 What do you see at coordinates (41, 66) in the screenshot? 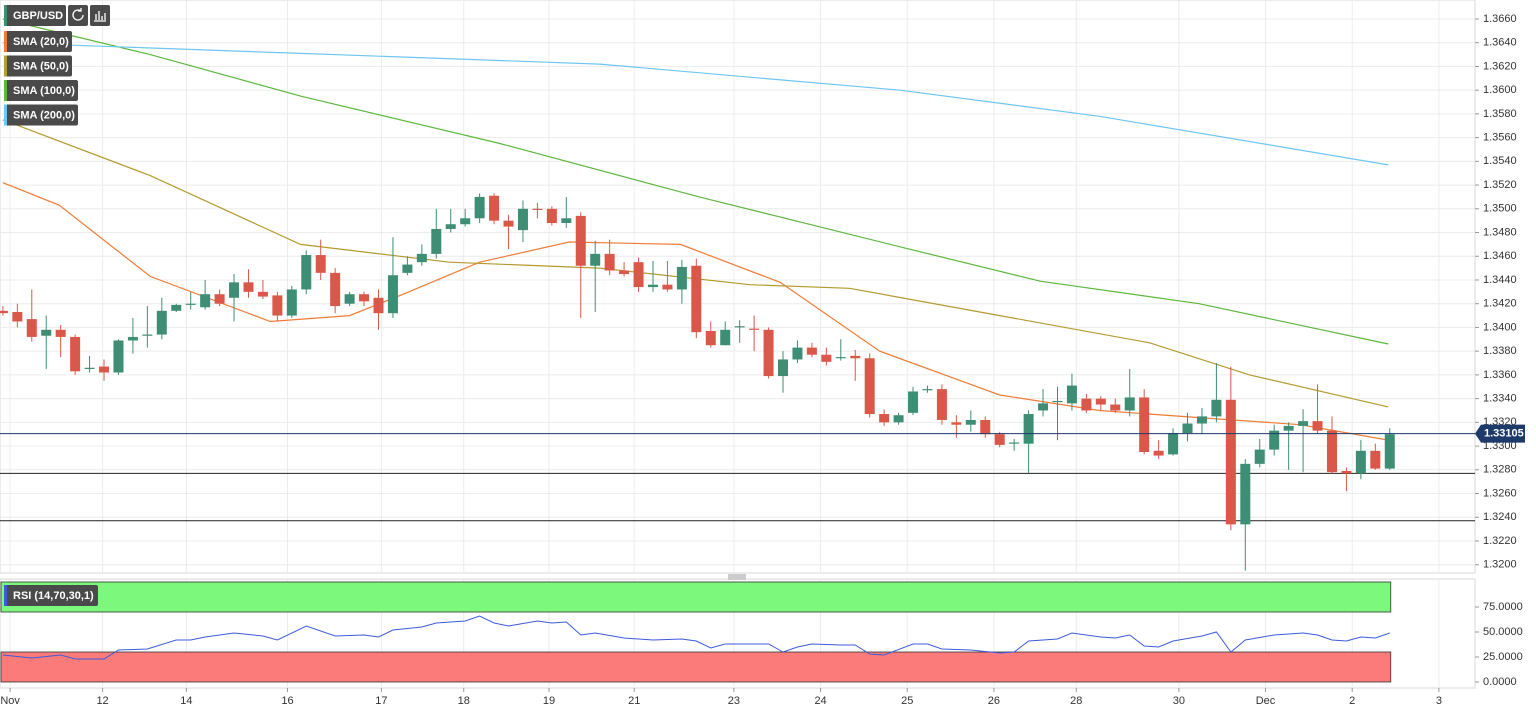
I see `legend-label: SMA (50,0)` at bounding box center [41, 66].